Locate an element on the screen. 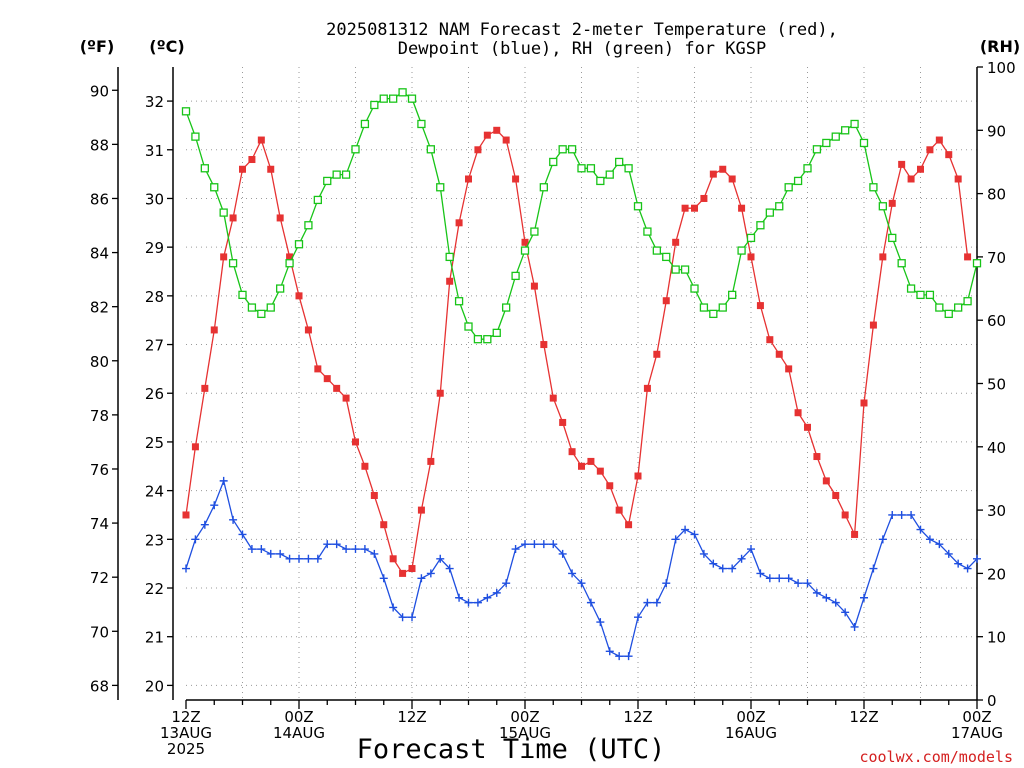 This screenshot has width=1024, height=768. rh-tick-label: 60 is located at coordinates (996, 321).